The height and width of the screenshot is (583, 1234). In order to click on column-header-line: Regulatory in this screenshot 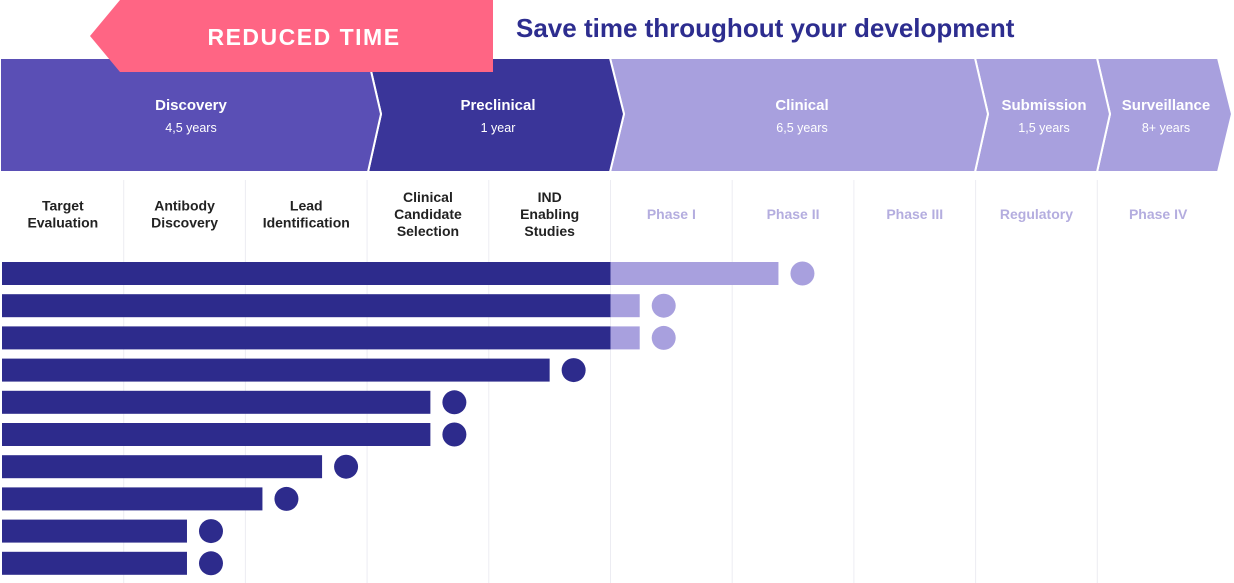, I will do `click(1036, 214)`.